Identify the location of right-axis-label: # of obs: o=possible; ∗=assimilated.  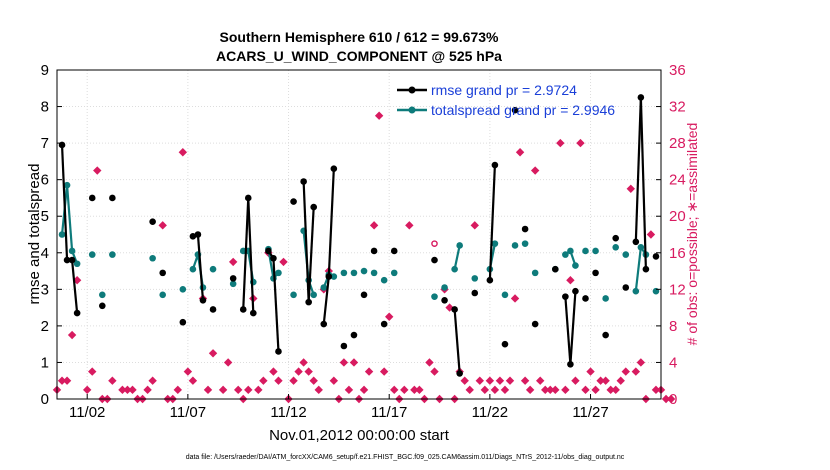
(692, 234).